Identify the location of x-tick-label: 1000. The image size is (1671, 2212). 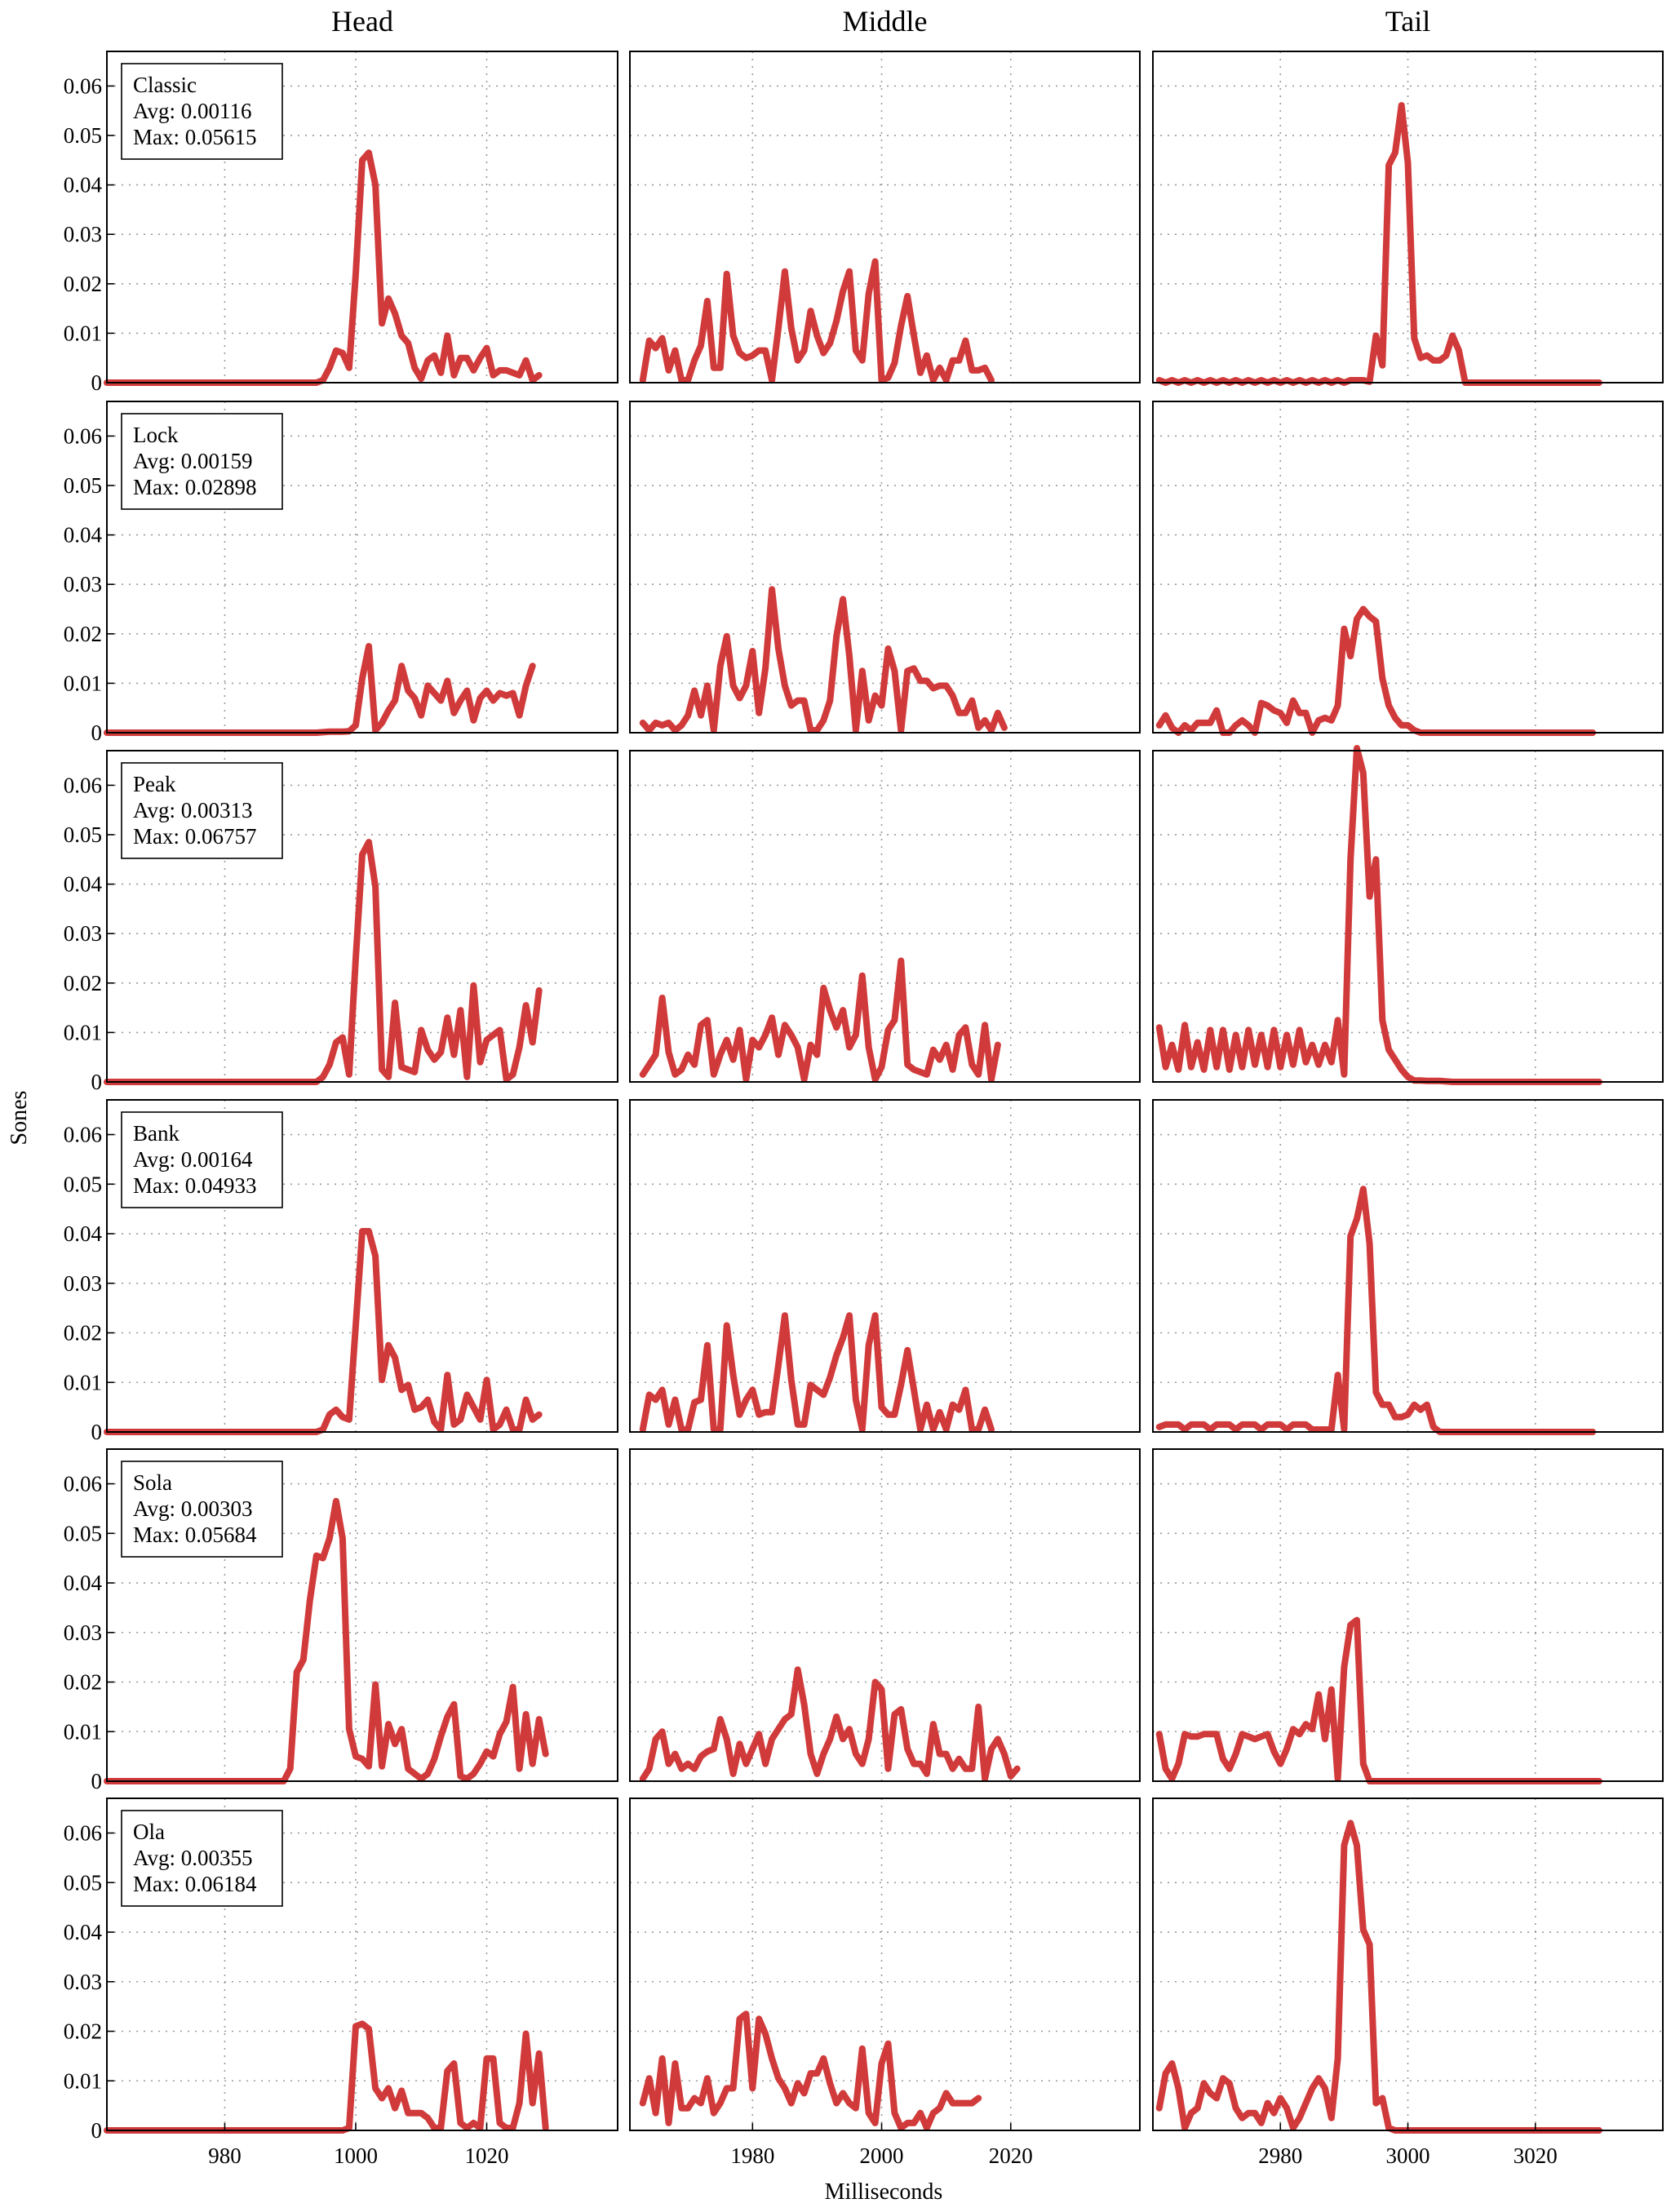
(356, 2156).